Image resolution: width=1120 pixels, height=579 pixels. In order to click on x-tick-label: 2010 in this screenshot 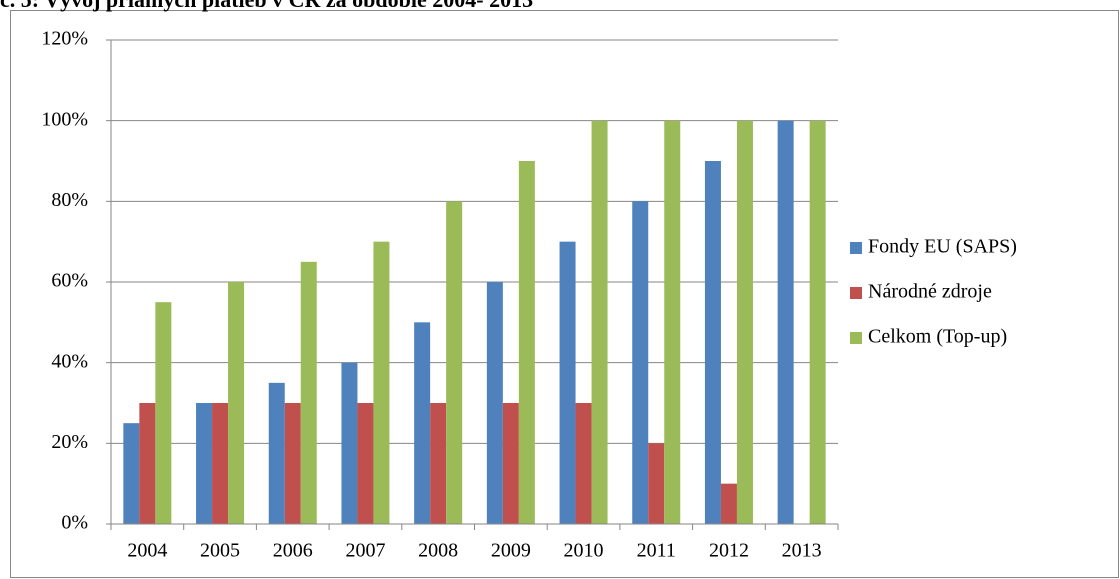, I will do `click(584, 551)`.